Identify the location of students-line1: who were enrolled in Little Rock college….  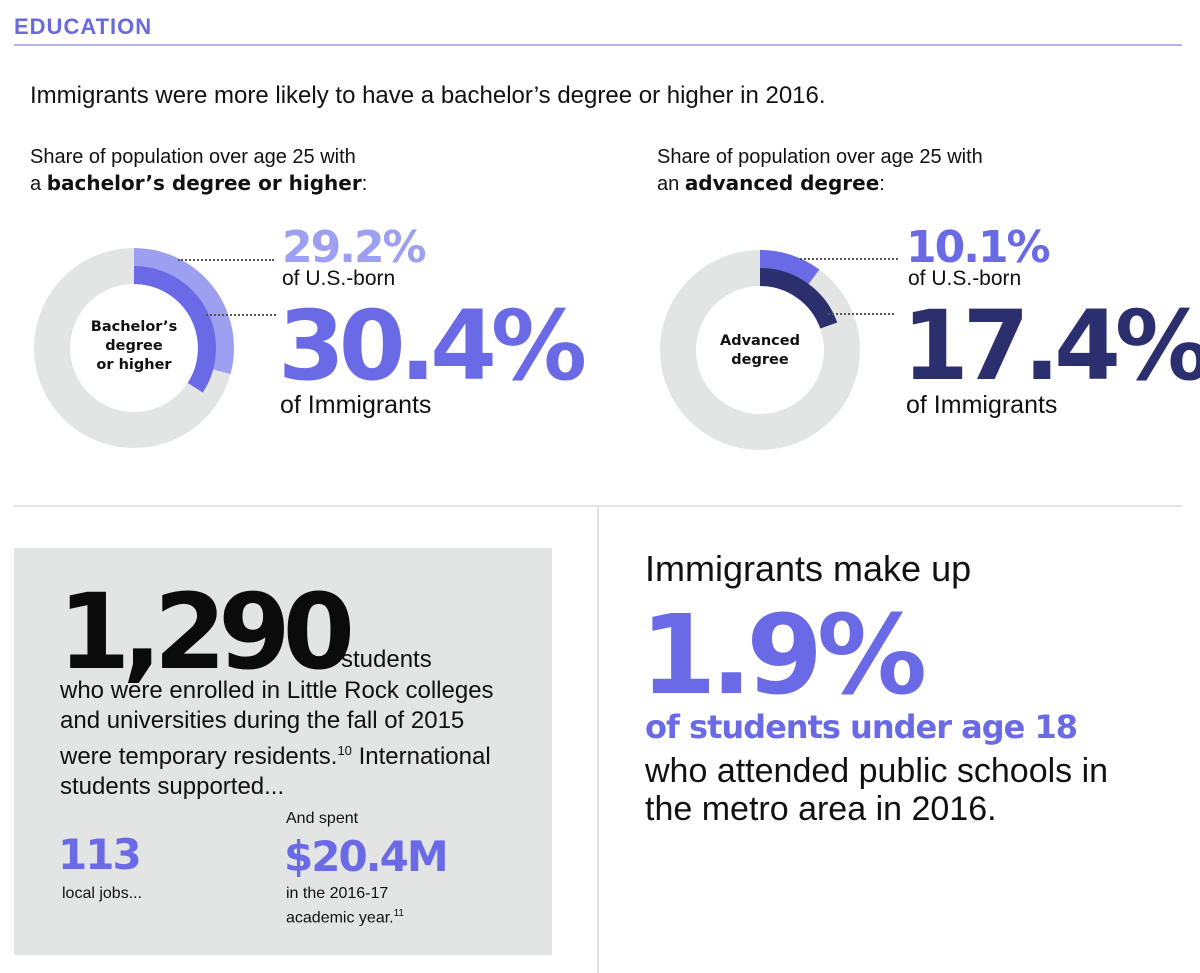
(277, 690).